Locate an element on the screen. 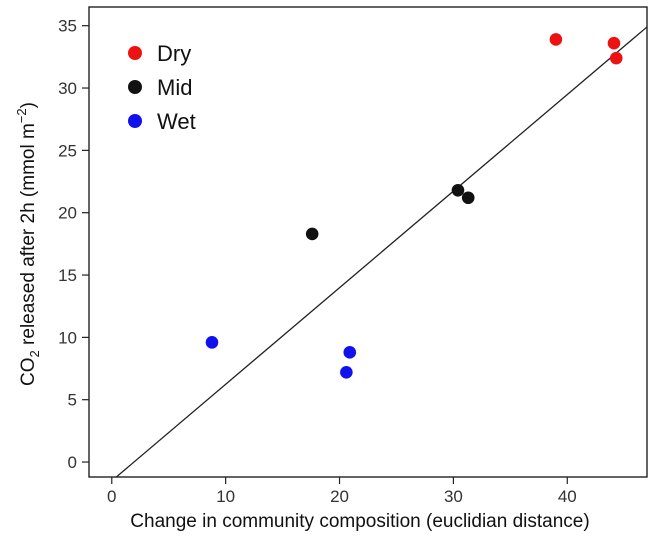  y-tick-label: 15 is located at coordinates (67, 275).